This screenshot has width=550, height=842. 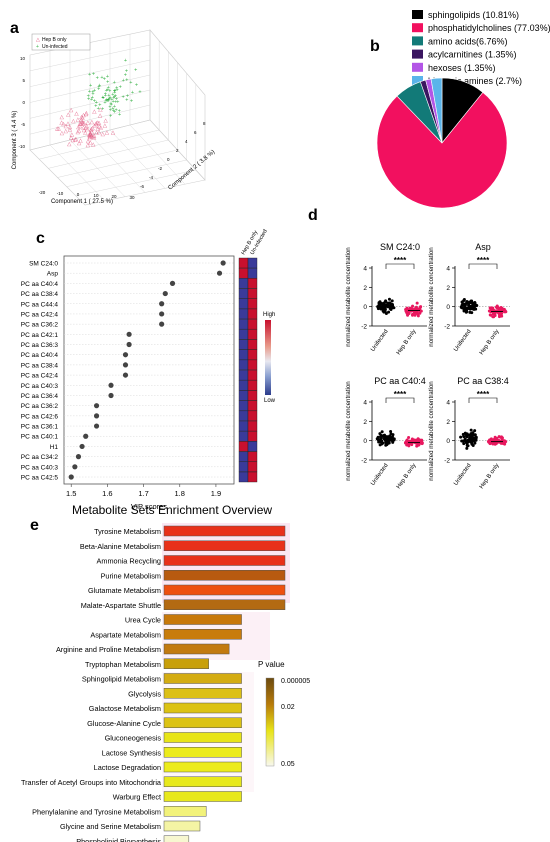 I want to click on vip-y-tick: PC aa C36:2, so click(x=40, y=406).